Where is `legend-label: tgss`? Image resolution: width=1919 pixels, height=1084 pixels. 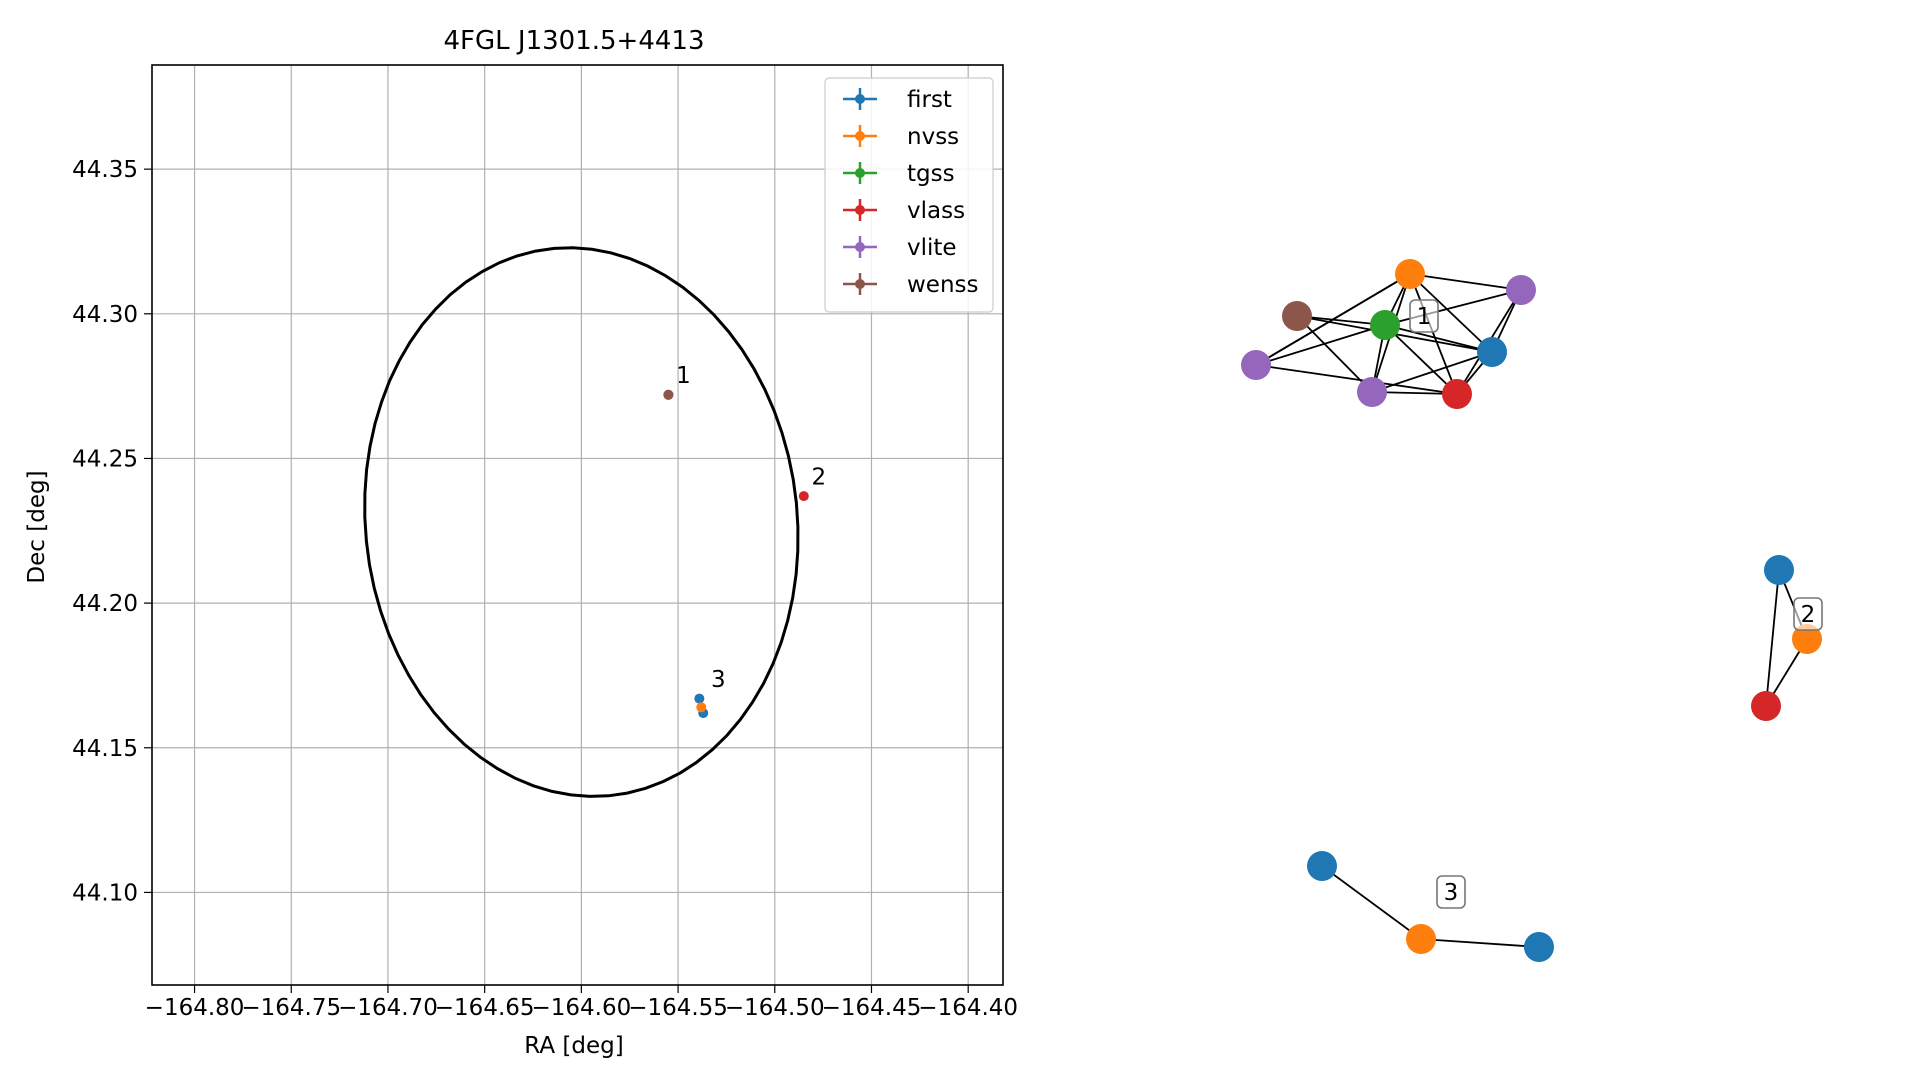 legend-label: tgss is located at coordinates (931, 174).